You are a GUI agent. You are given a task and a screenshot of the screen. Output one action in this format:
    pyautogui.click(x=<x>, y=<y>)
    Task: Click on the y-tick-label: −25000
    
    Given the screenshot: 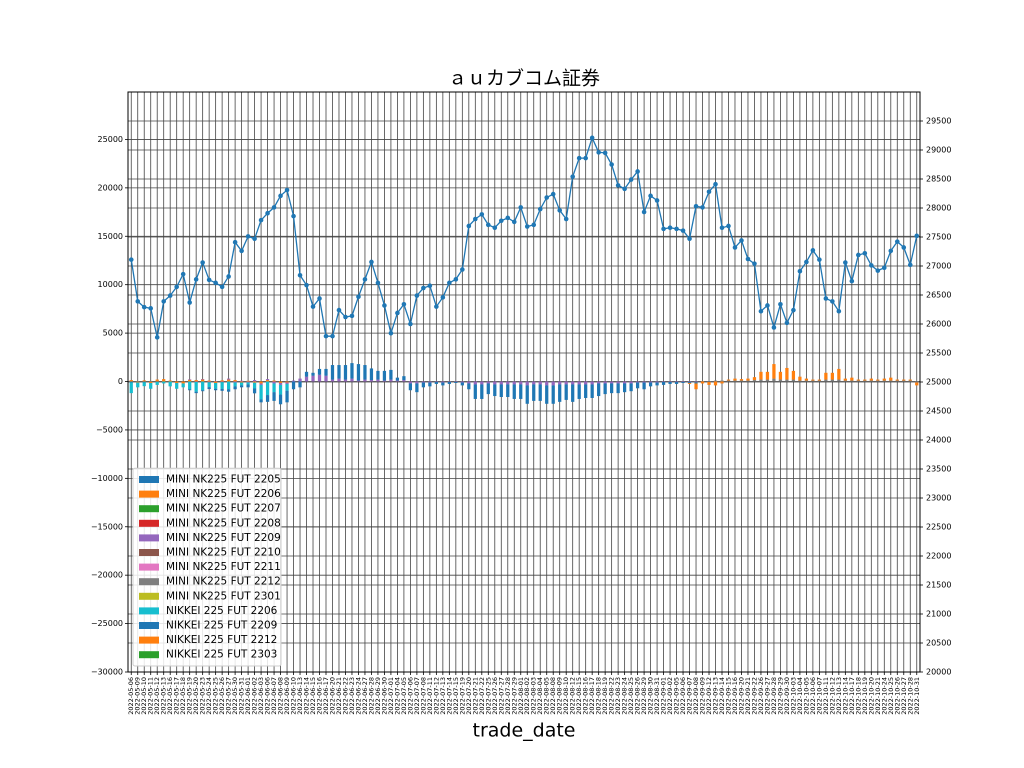 What is the action you would take?
    pyautogui.click(x=107, y=623)
    